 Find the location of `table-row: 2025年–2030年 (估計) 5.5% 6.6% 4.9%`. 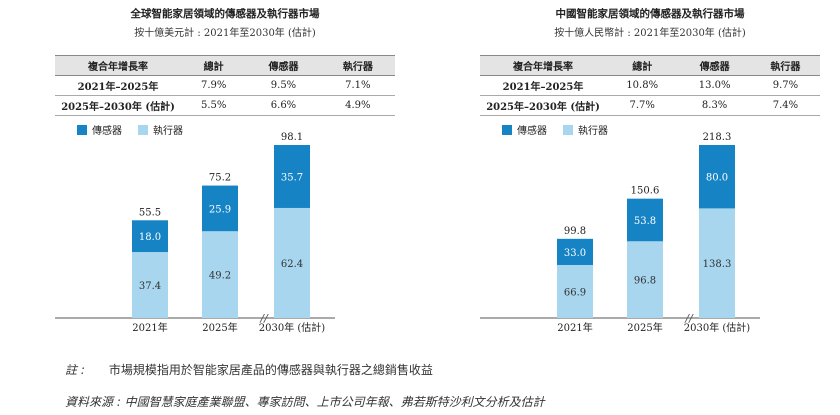

table-row: 2025年–2030年 (估計) 5.5% 6.6% 4.9% is located at coordinates (225, 105).